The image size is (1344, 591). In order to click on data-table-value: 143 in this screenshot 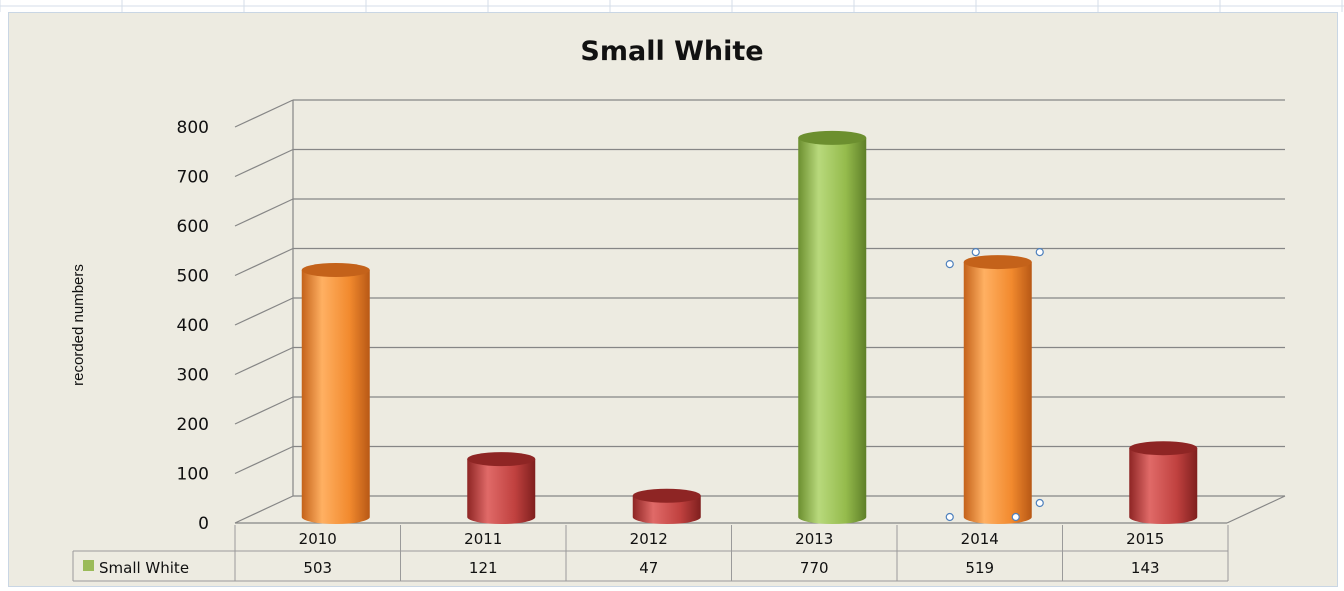, I will do `click(1145, 568)`.